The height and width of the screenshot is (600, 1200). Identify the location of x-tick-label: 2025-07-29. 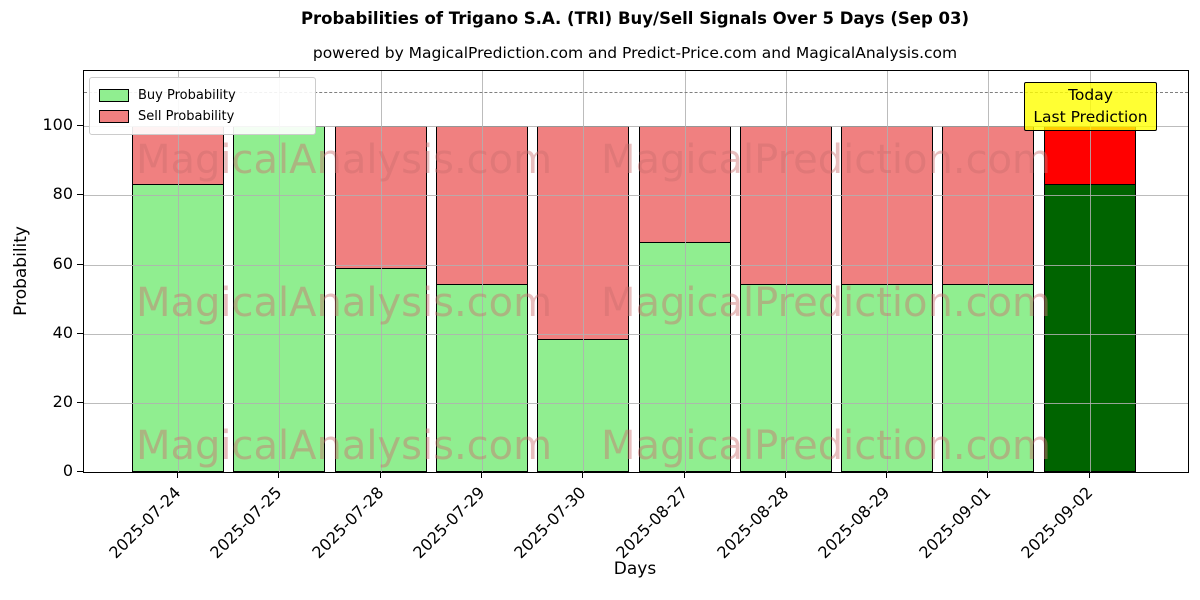
(449, 523).